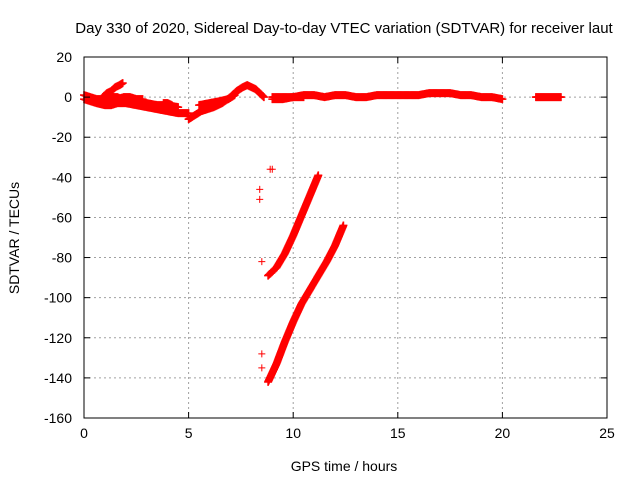  What do you see at coordinates (607, 433) in the screenshot?
I see `x-tick-label: 25` at bounding box center [607, 433].